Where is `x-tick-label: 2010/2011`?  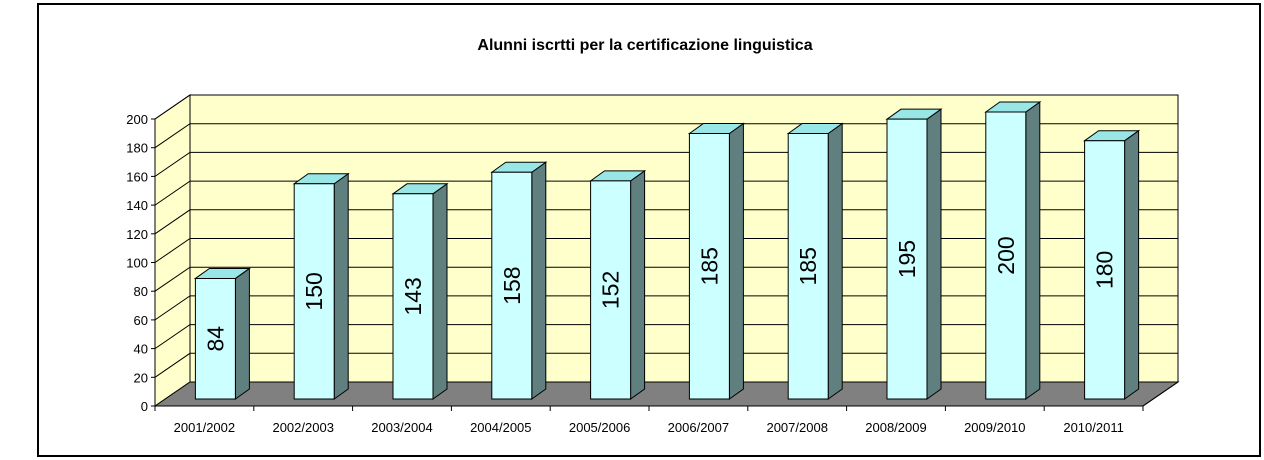 x-tick-label: 2010/2011 is located at coordinates (1093, 427).